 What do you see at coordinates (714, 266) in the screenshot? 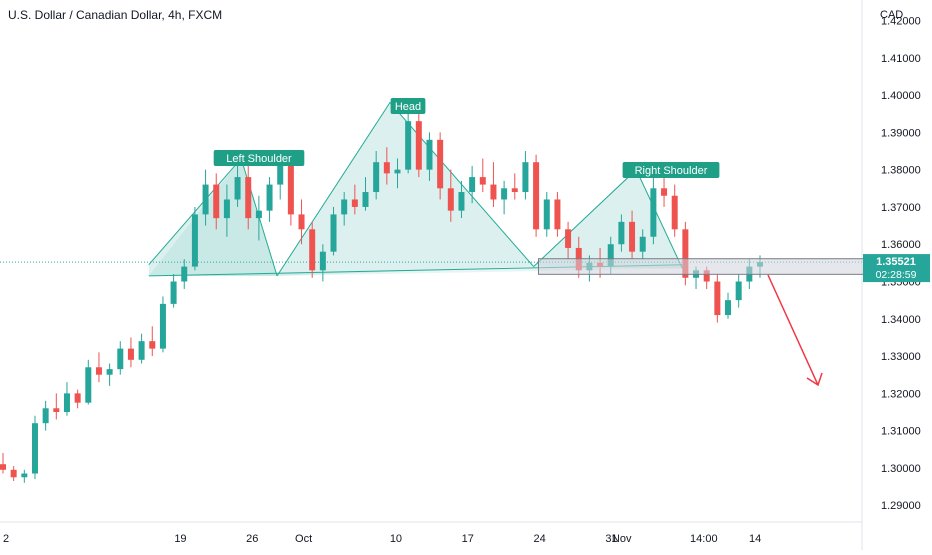
I see `breakout-zone-box` at bounding box center [714, 266].